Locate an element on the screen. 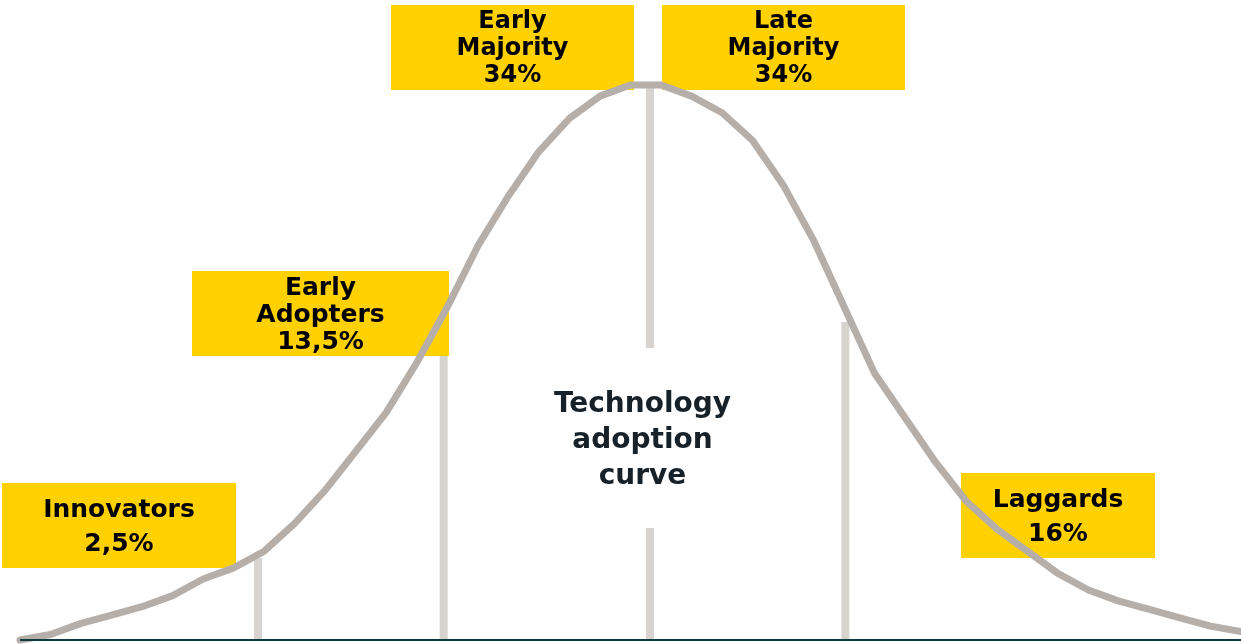  text: Technology adoption curve is located at coordinates (642, 439).